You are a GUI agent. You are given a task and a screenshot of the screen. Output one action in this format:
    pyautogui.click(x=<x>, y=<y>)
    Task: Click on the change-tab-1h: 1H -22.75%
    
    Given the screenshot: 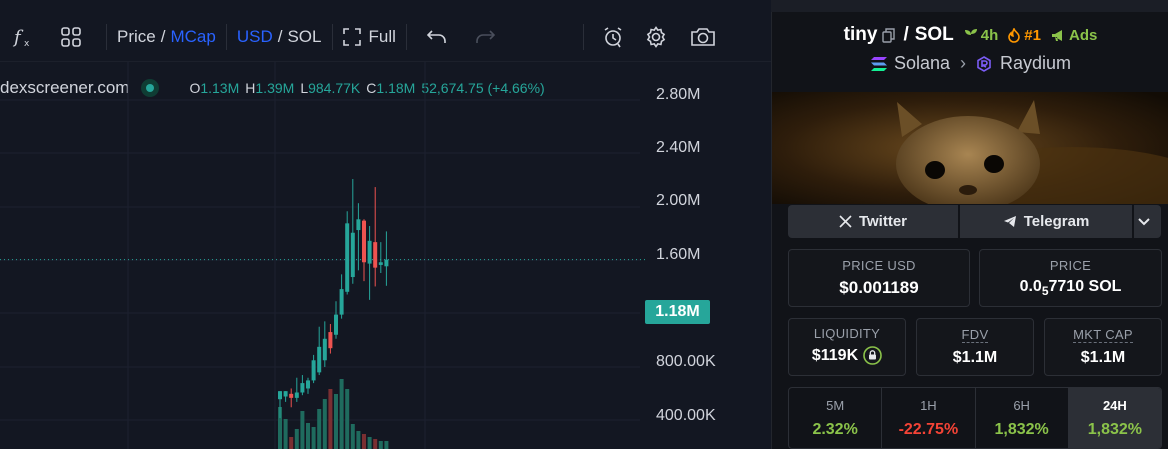 What is the action you would take?
    pyautogui.click(x=929, y=418)
    